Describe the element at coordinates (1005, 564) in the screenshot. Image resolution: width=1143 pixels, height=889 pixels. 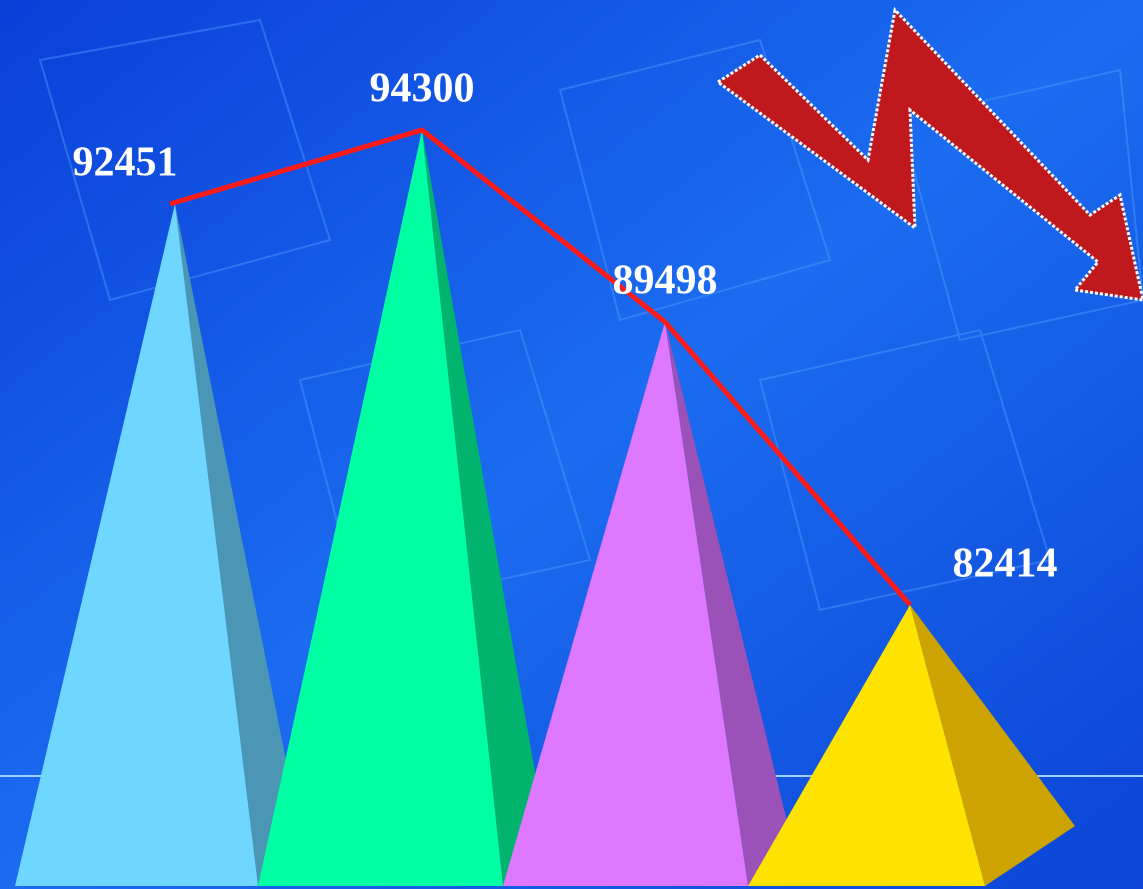
I see `value-label: 82414` at that location.